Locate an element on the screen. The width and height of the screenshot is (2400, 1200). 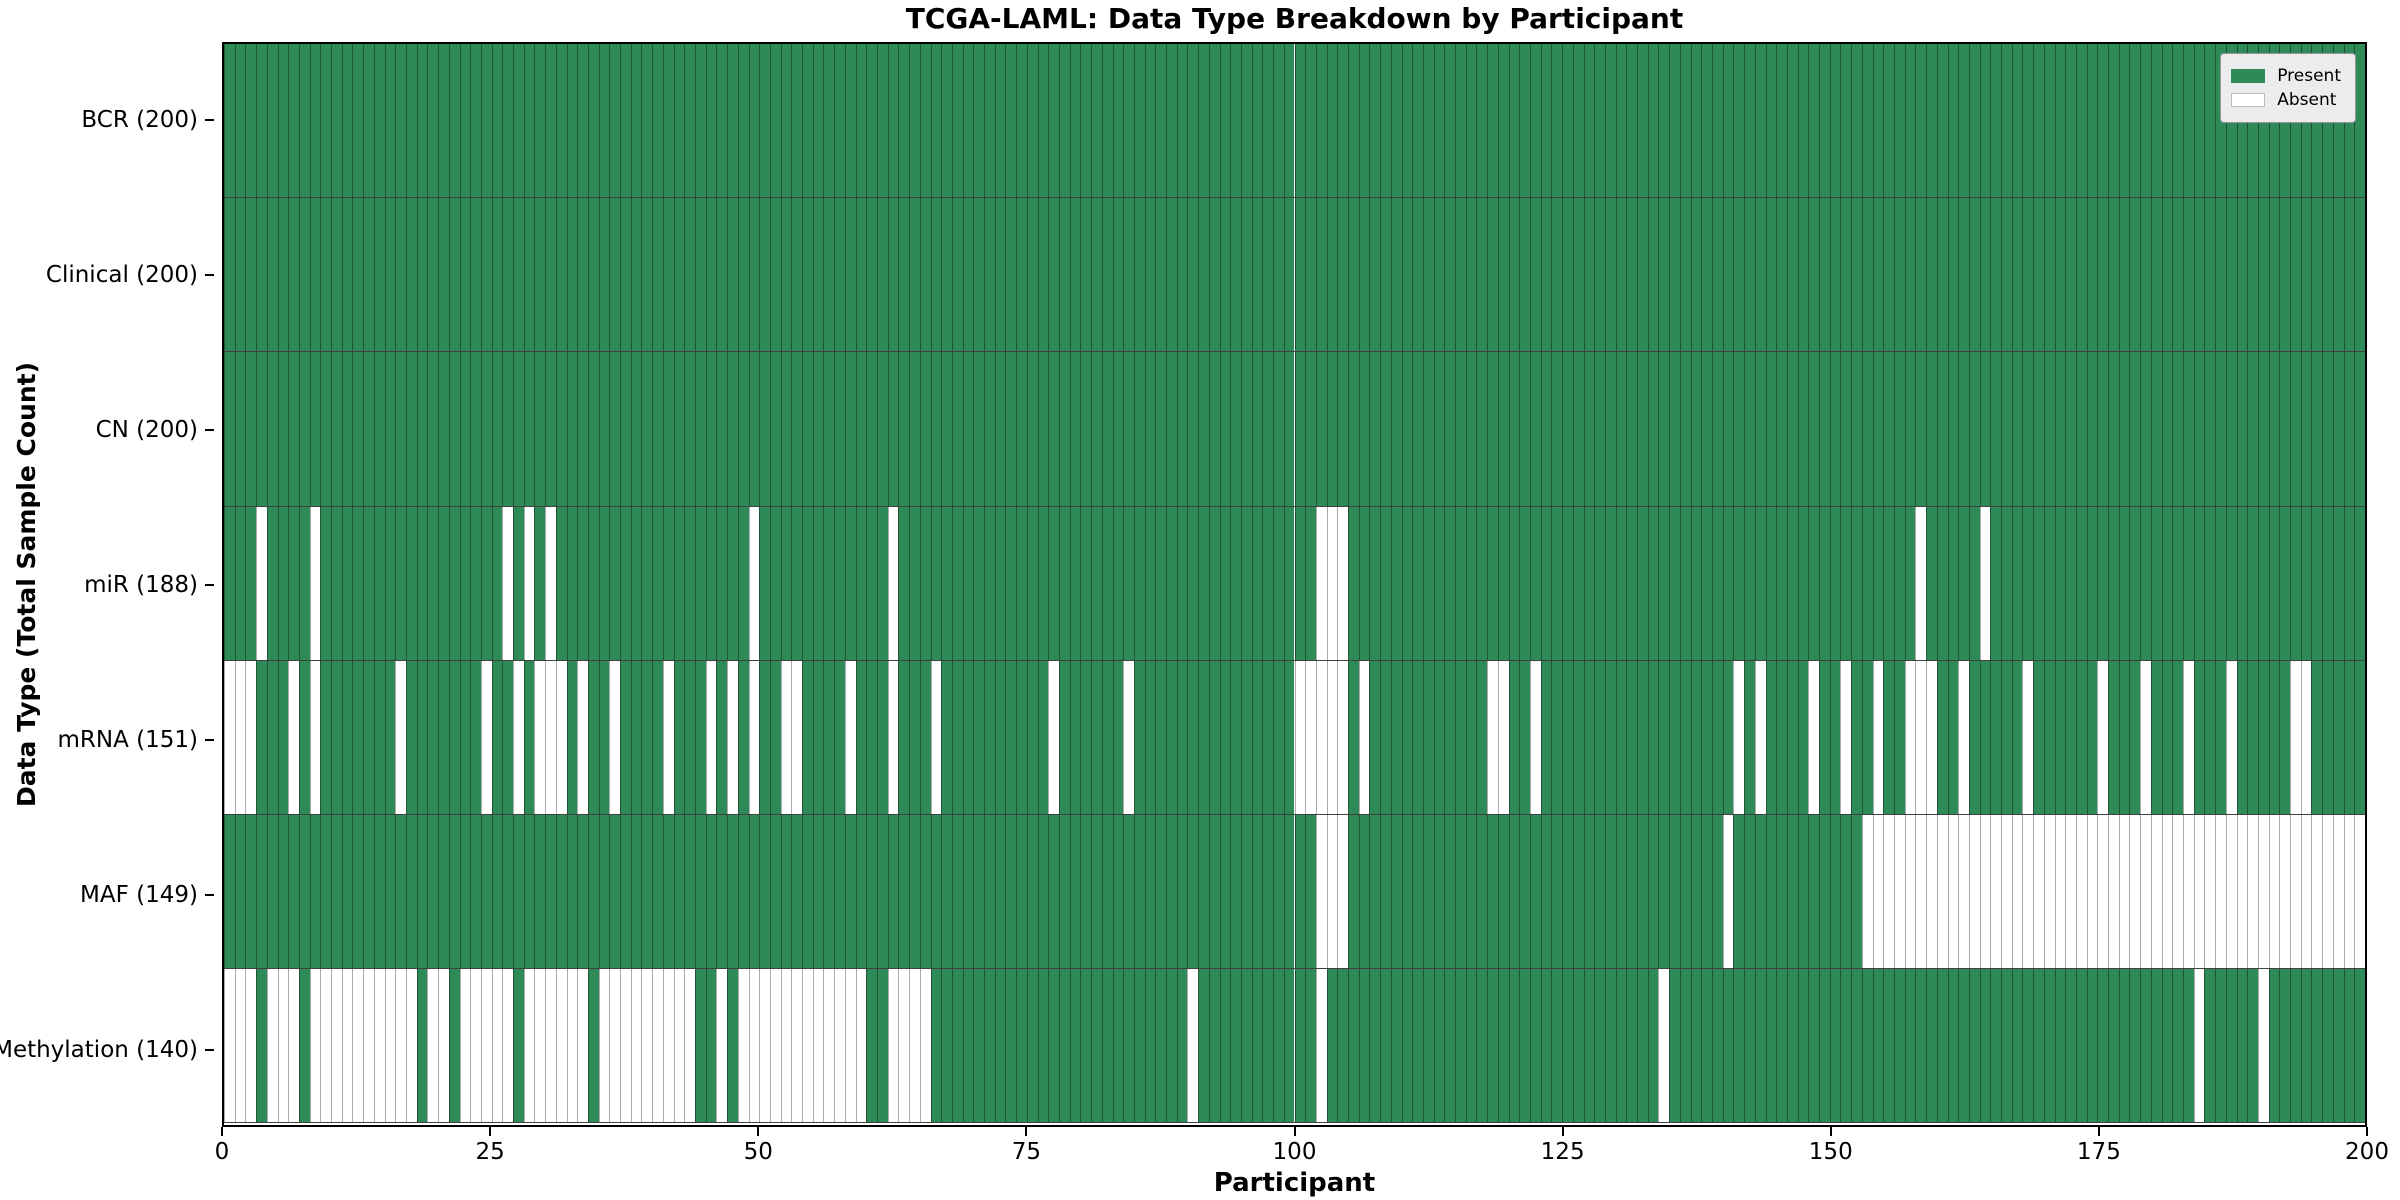
x-tick-label: 75 is located at coordinates (1026, 1152).